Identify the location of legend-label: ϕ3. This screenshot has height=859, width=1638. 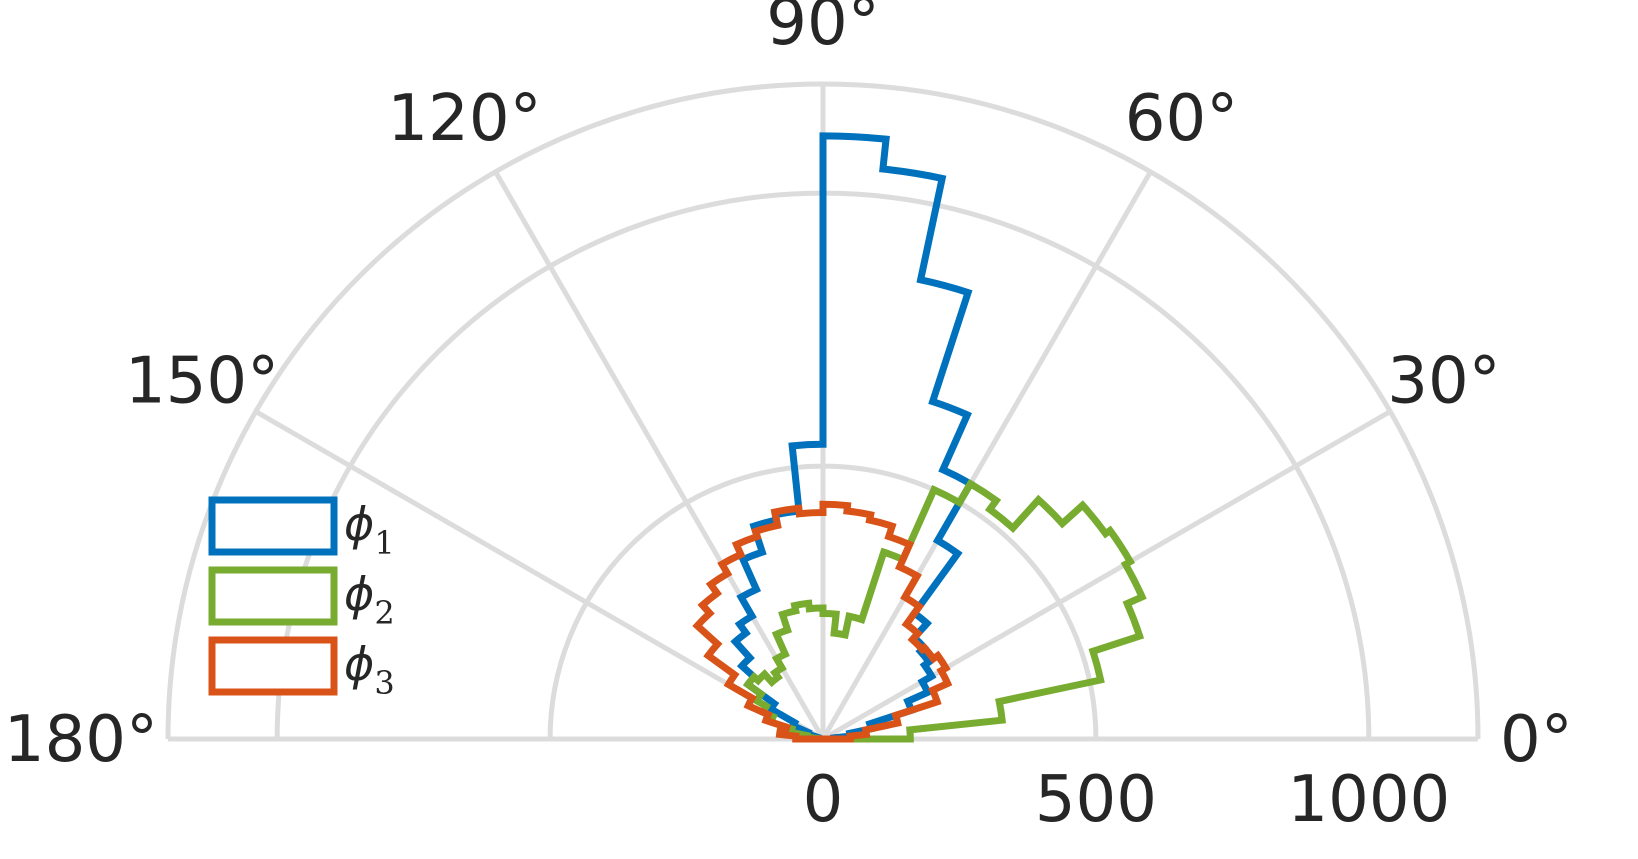
(369, 669).